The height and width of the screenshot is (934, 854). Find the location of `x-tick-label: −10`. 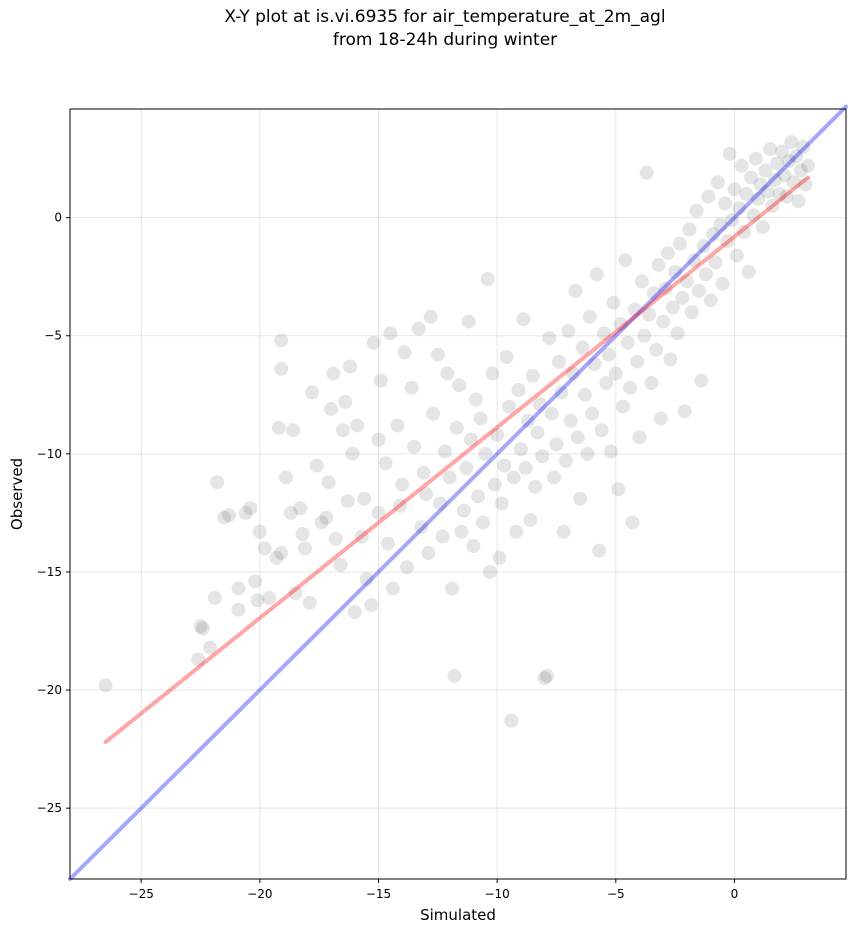

x-tick-label: −10 is located at coordinates (496, 894).